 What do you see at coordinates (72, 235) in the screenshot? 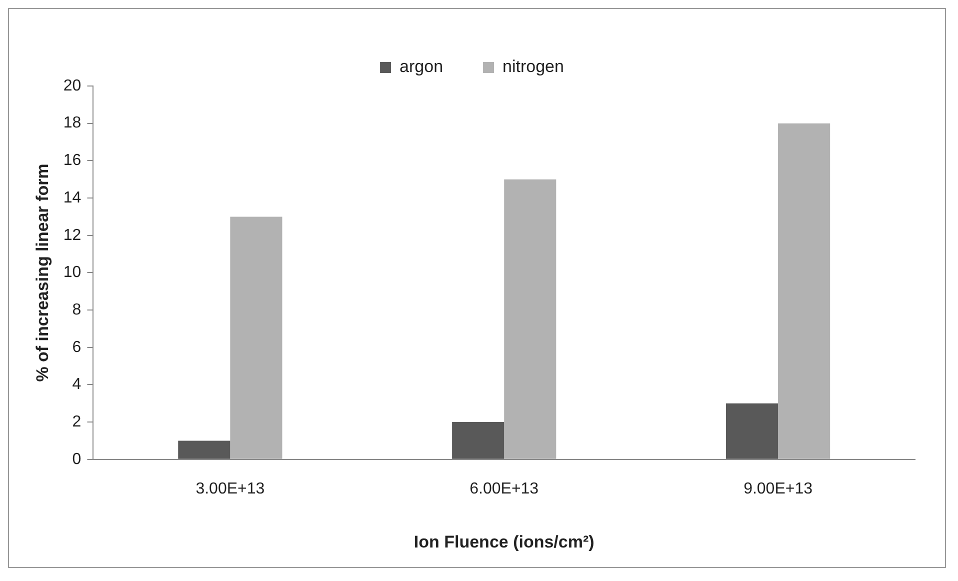
I see `y-tick-label: 12` at bounding box center [72, 235].